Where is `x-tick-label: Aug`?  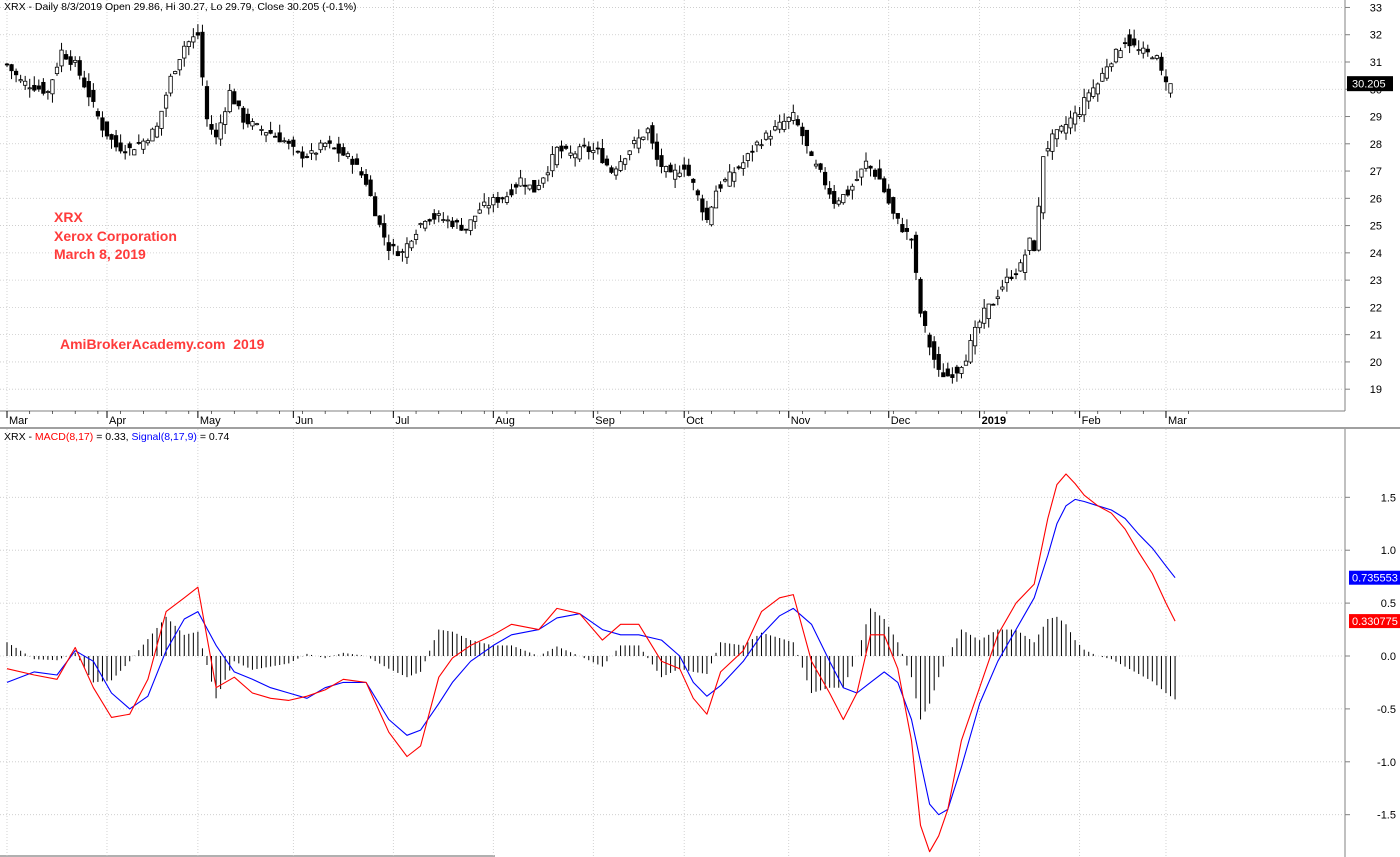
x-tick-label: Aug is located at coordinates (505, 421).